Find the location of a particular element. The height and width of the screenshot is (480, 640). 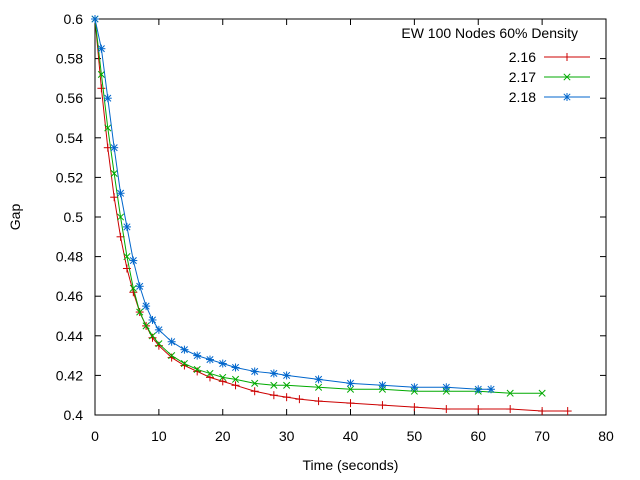

y-tick-label: 0.5 is located at coordinates (74, 217).